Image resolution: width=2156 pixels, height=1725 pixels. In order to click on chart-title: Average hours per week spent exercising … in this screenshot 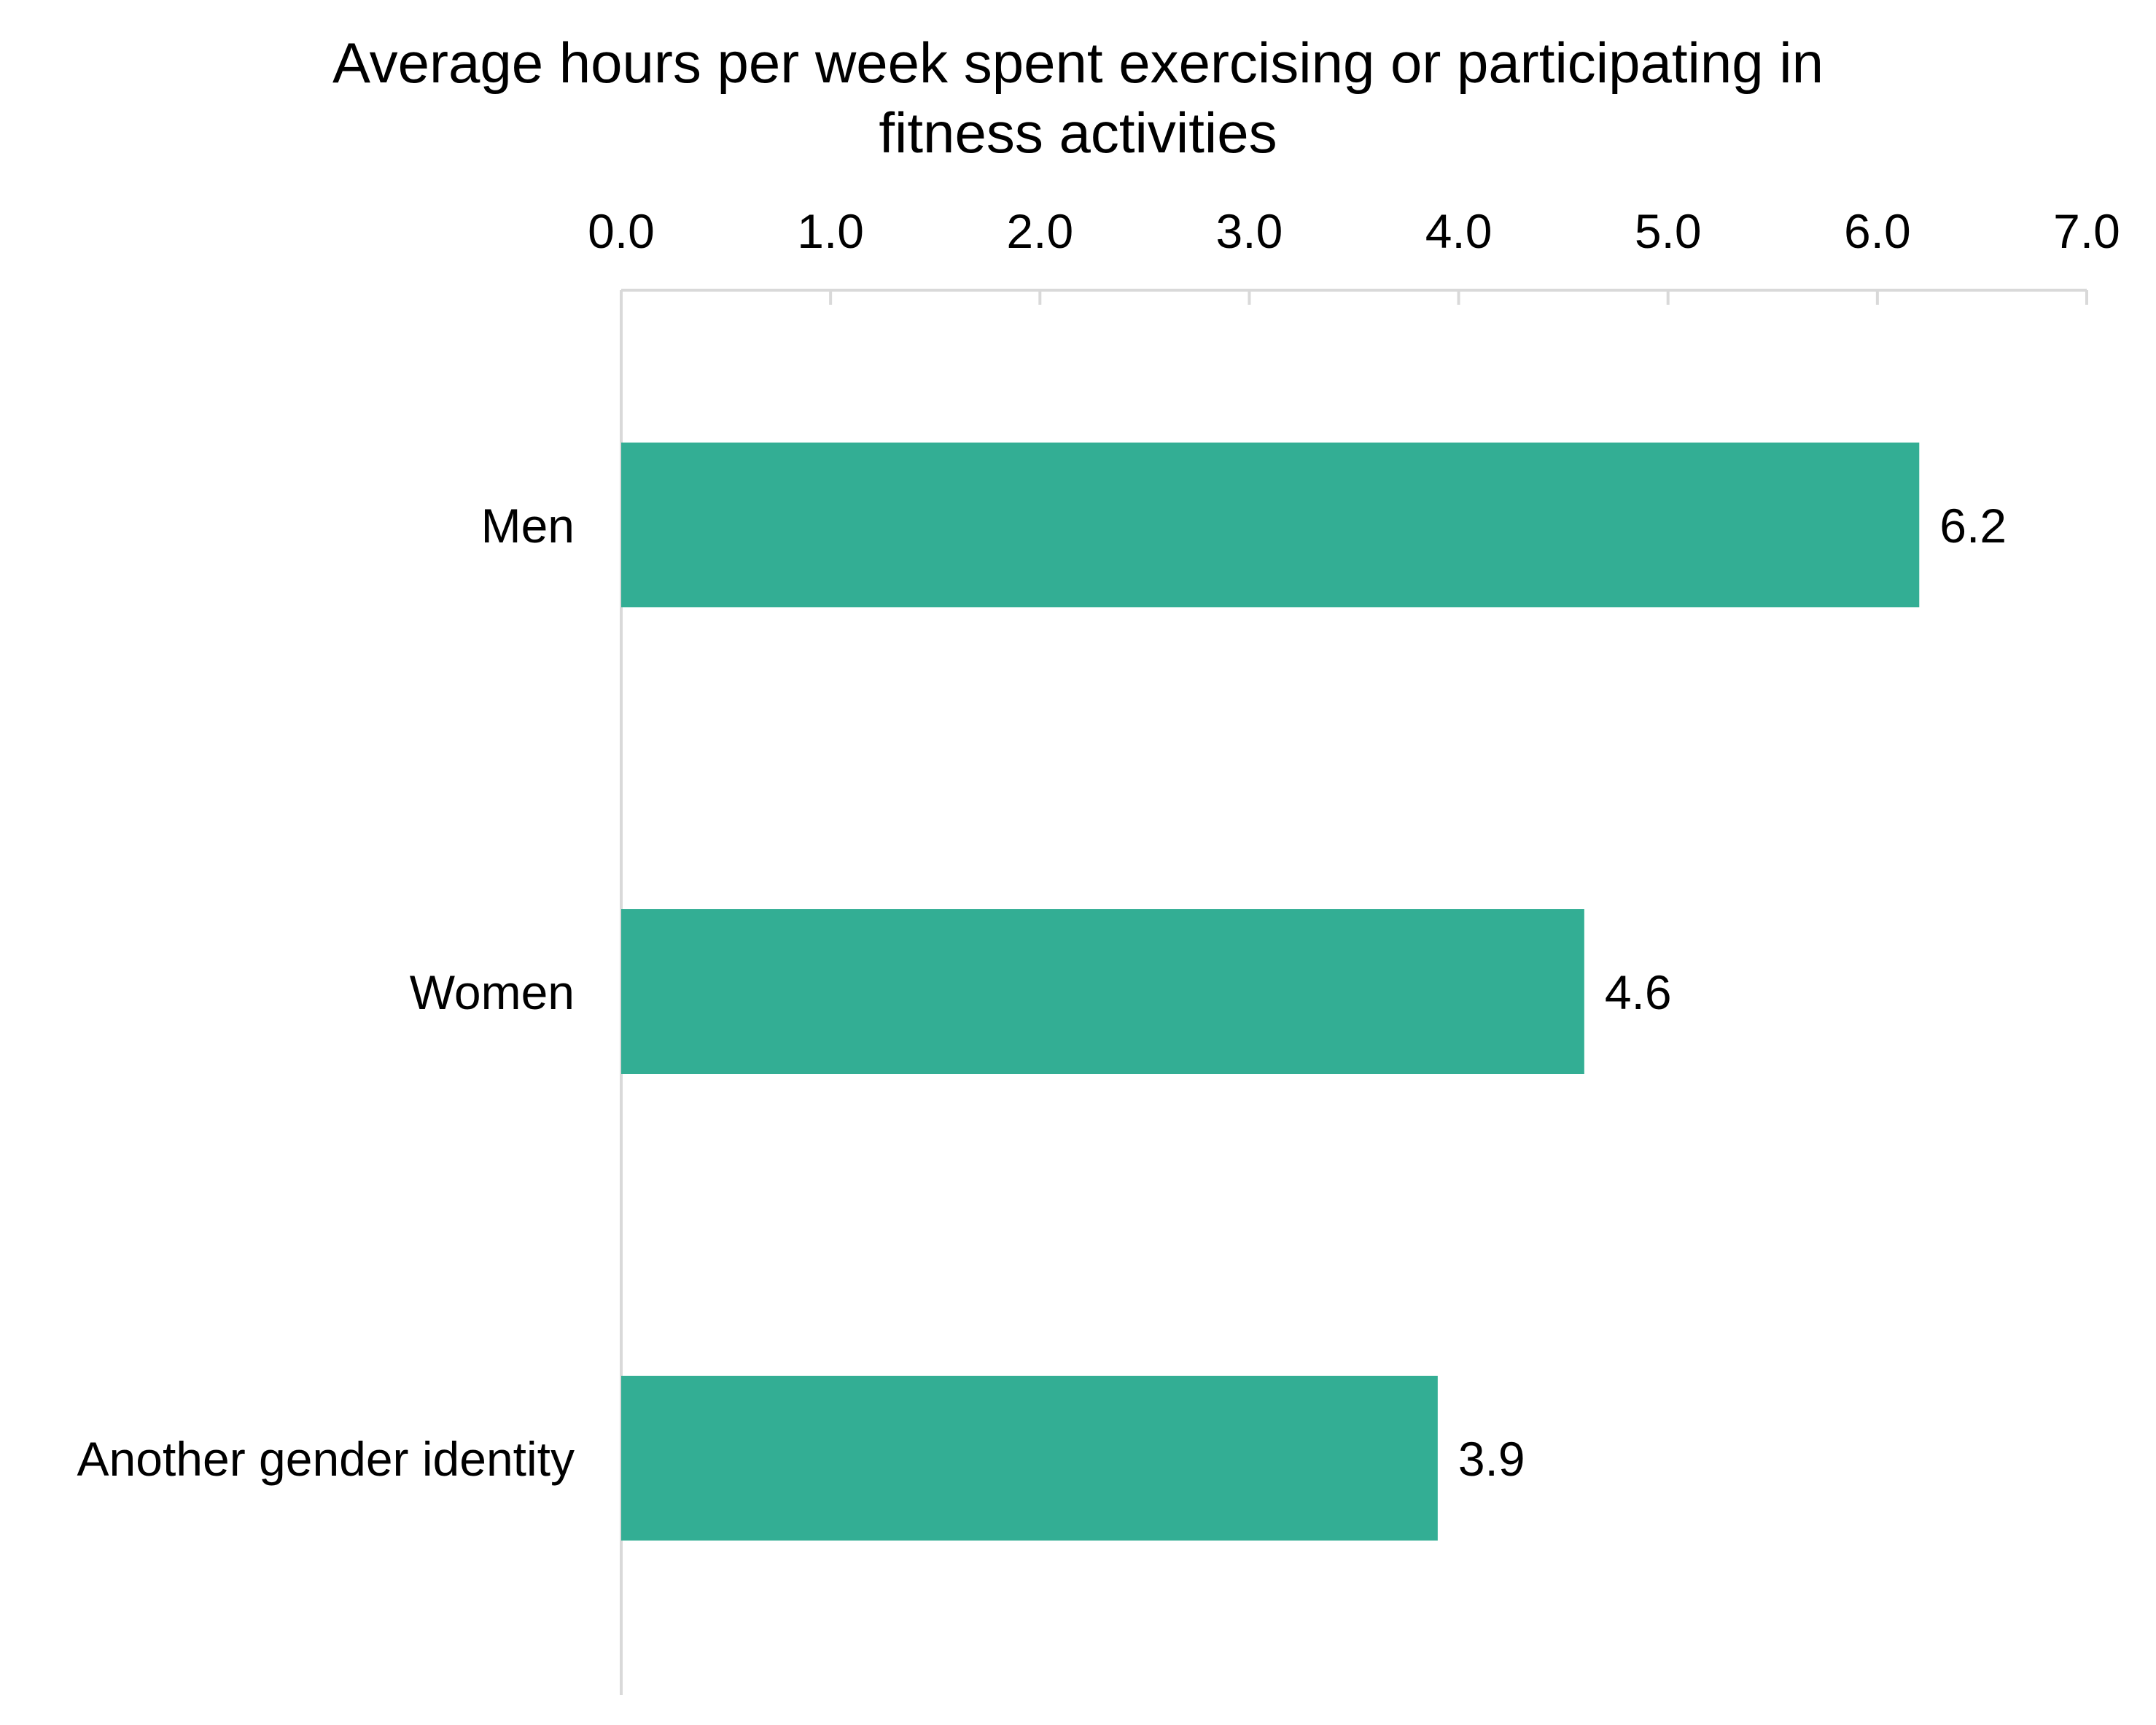, I will do `click(1078, 98)`.